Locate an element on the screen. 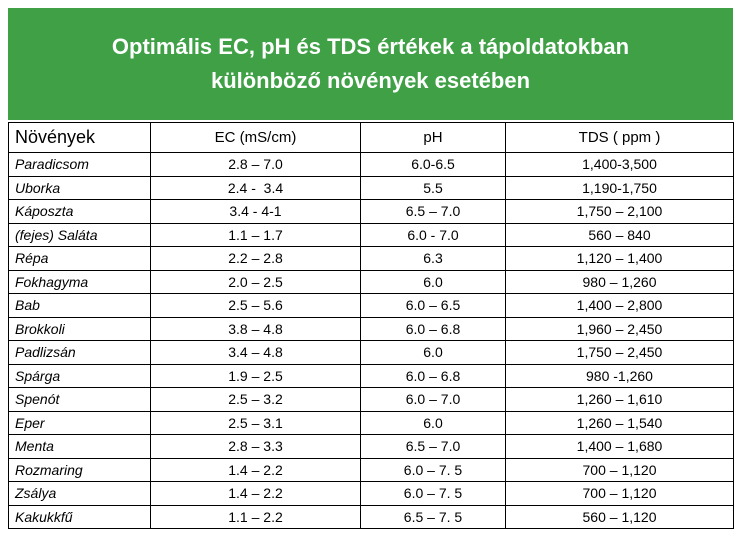 The width and height of the screenshot is (740, 533). cell: 6.5 – 7. 5 is located at coordinates (433, 516).